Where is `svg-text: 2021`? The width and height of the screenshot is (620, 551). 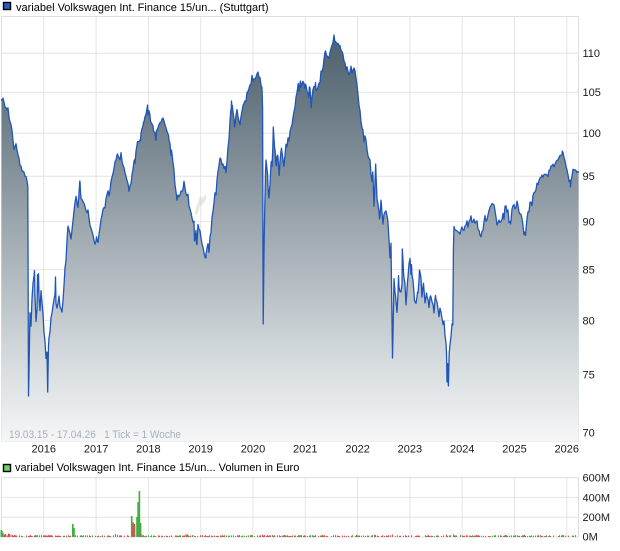 svg-text: 2021 is located at coordinates (305, 450).